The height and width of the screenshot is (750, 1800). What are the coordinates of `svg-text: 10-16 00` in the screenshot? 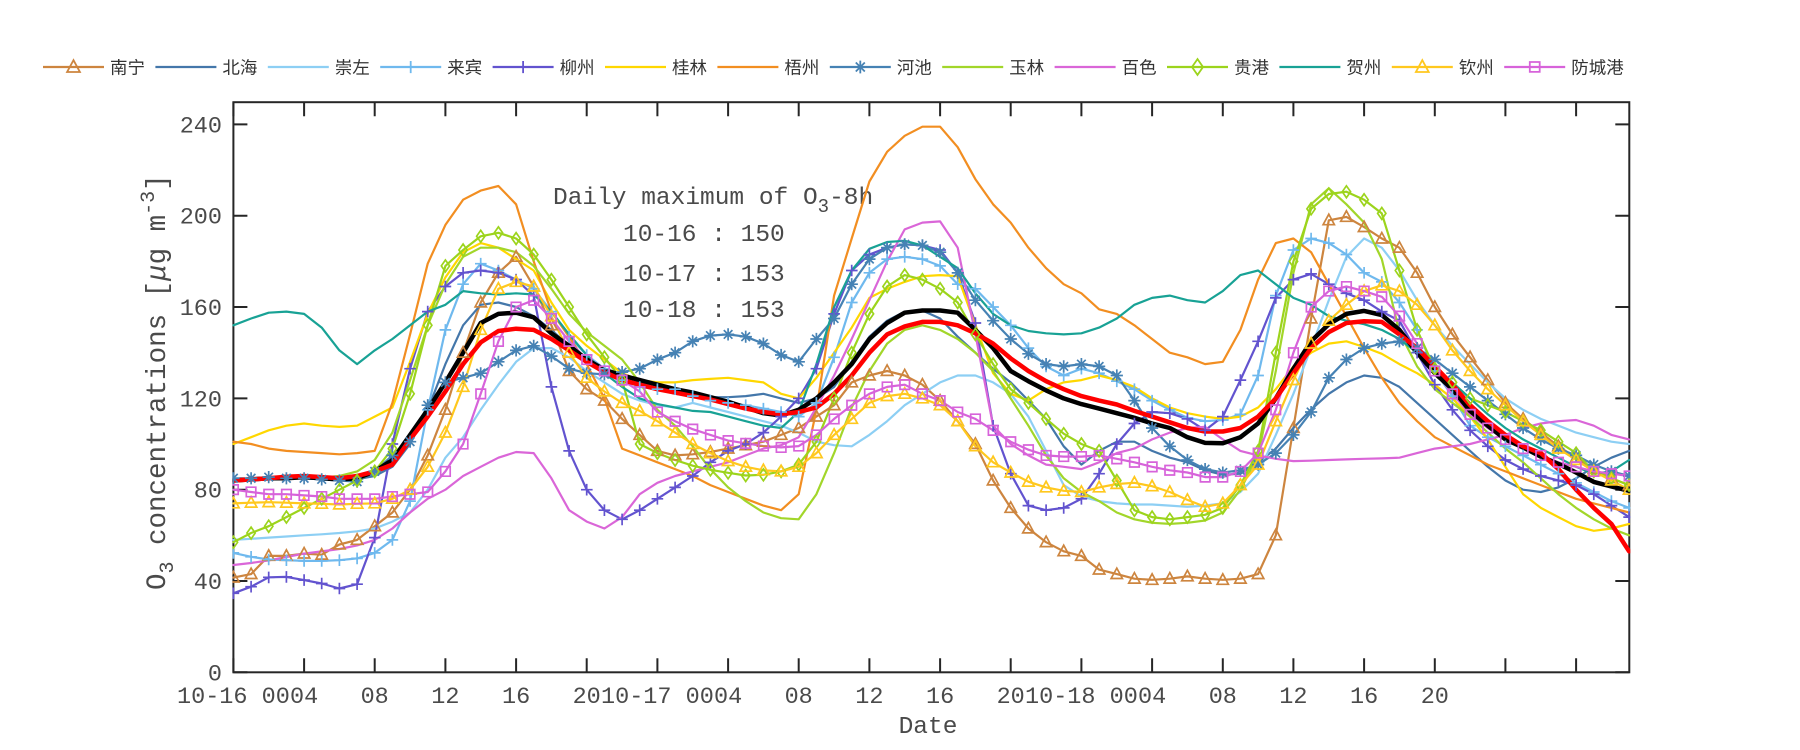 It's located at (233, 697).